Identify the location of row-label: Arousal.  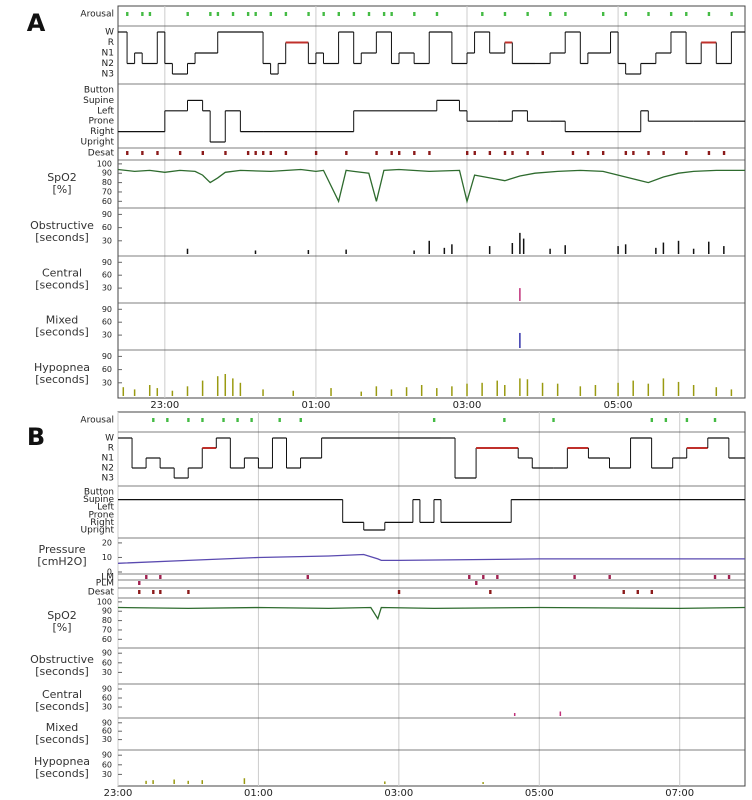
(97, 421).